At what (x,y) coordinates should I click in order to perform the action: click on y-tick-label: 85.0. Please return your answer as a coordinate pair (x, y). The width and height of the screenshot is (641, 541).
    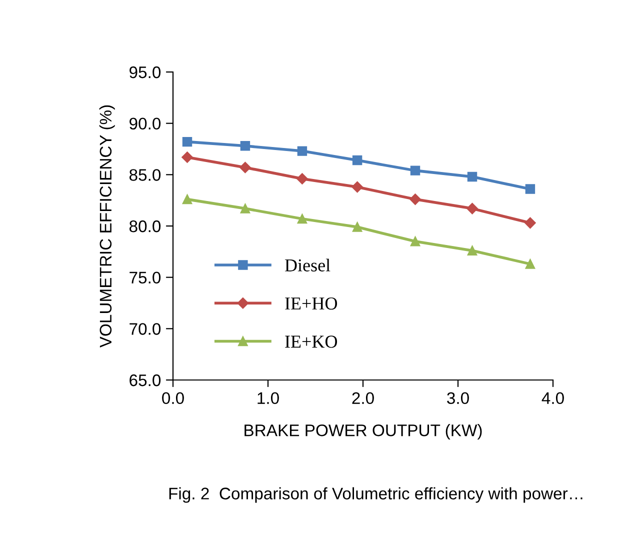
    Looking at the image, I should click on (145, 175).